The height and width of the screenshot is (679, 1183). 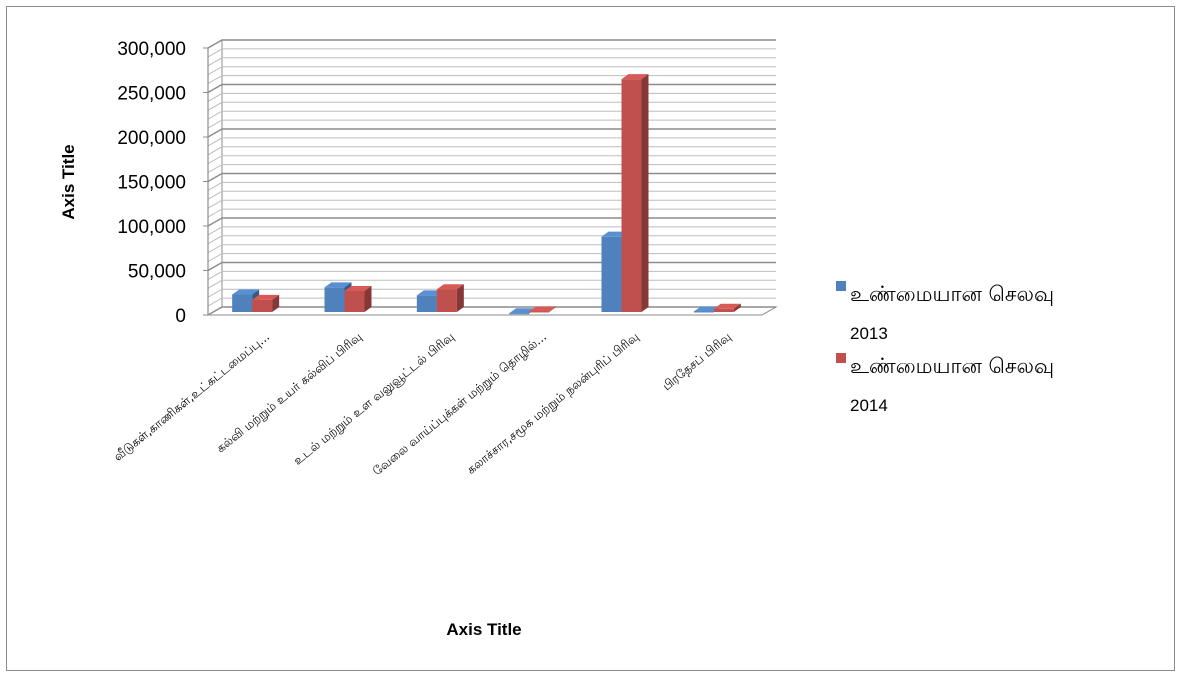 I want to click on x-tick-label: கலாச்சார,சமூக மற்றும் நலன்புரிப் பிரிவு, so click(x=553, y=403).